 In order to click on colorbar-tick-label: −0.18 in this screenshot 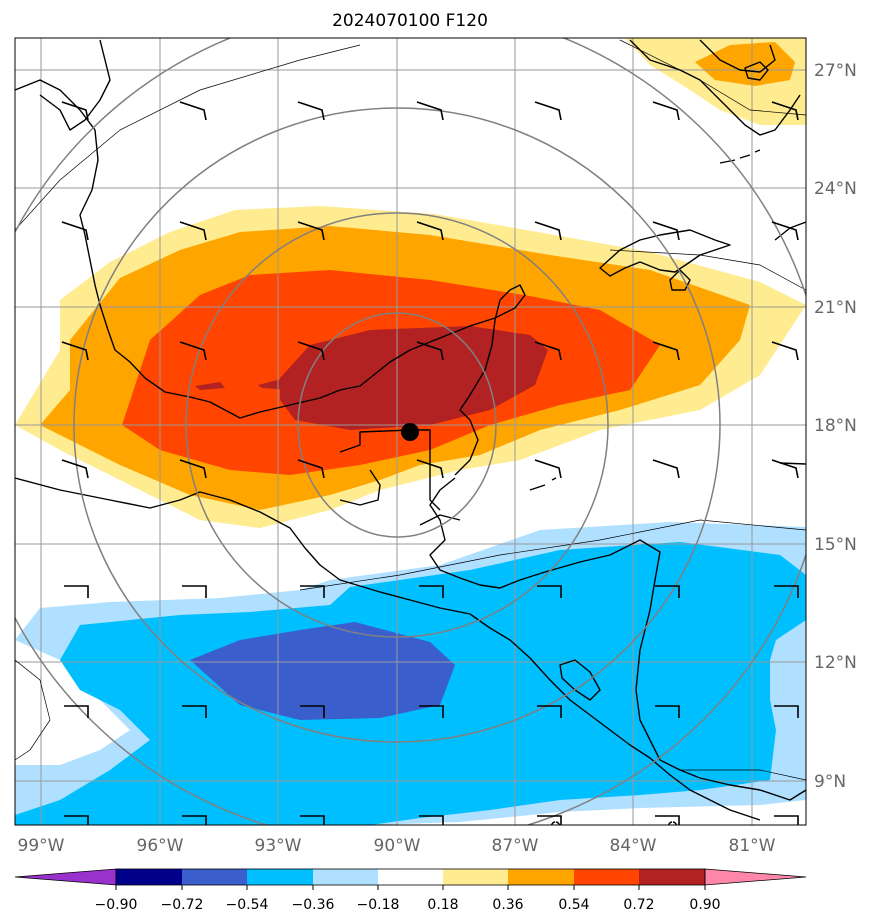, I will do `click(378, 905)`.